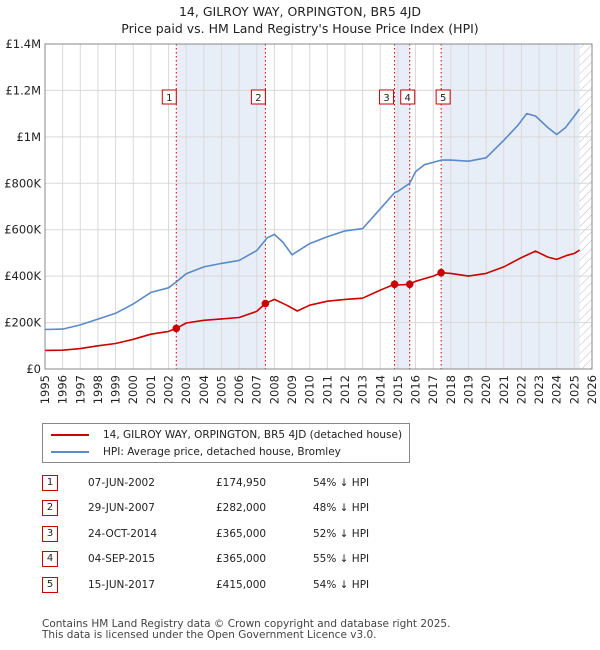  Describe the element at coordinates (274, 389) in the screenshot. I see `x-tick-label: 2008` at that location.